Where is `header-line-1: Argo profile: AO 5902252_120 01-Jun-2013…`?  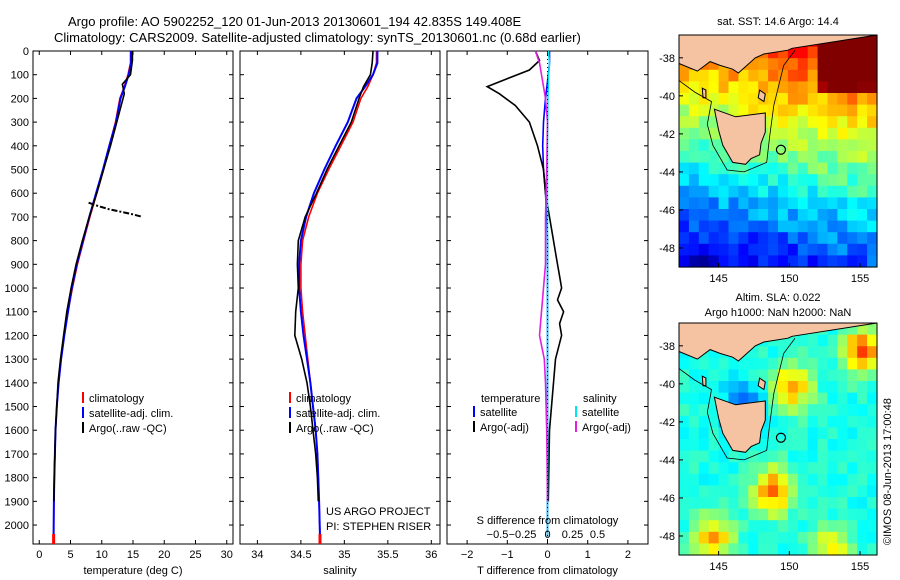 header-line-1: Argo profile: AO 5902252_120 01-Jun-2013… is located at coordinates (295, 21).